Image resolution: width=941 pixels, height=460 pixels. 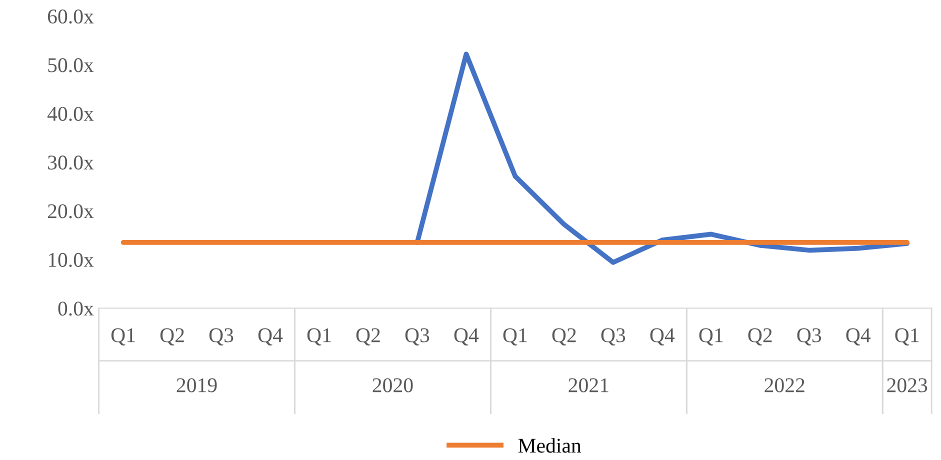 I want to click on text: 2020, so click(x=392, y=385).